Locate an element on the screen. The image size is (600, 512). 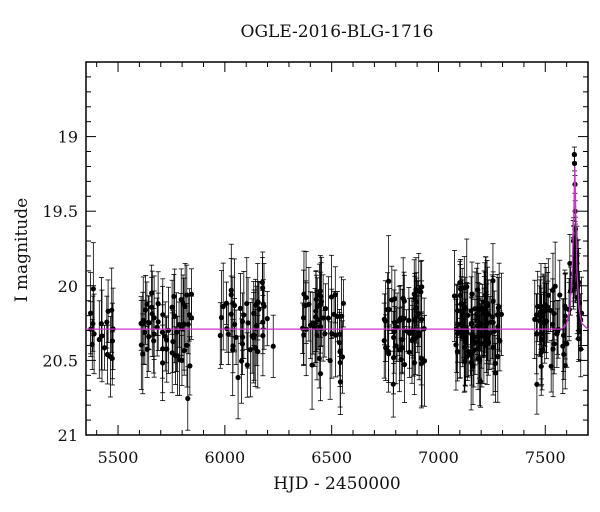
chart-title: OGLE-2016-BLG-1716 is located at coordinates (337, 32).